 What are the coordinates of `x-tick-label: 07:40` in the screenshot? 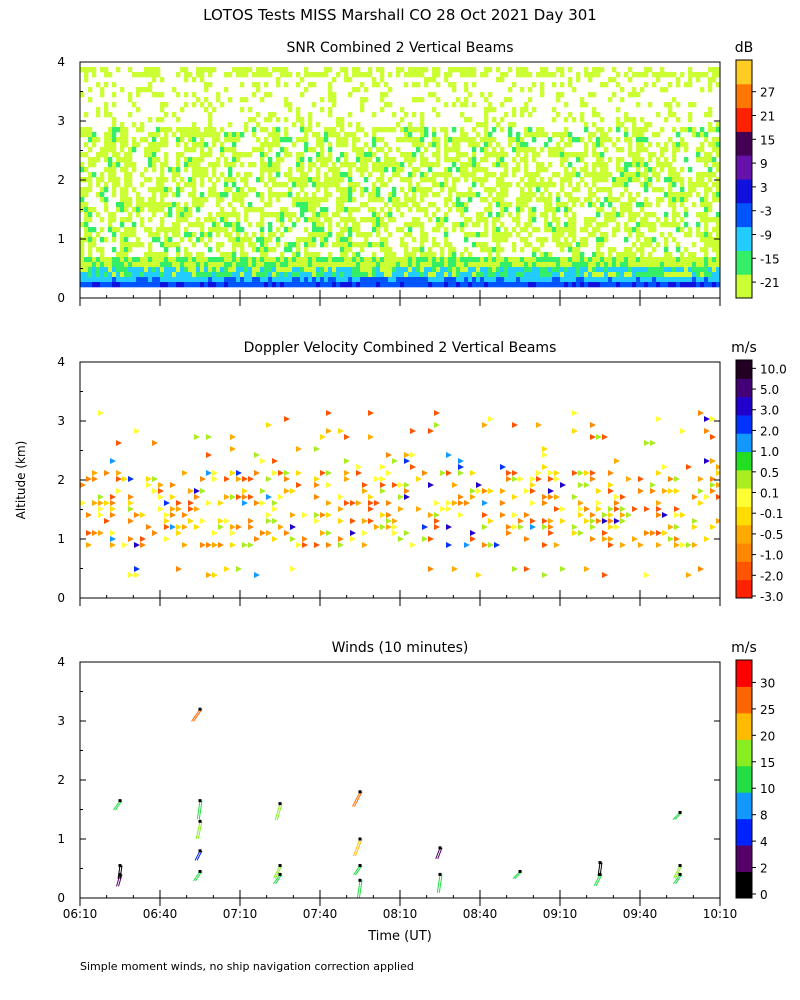 It's located at (320, 914).